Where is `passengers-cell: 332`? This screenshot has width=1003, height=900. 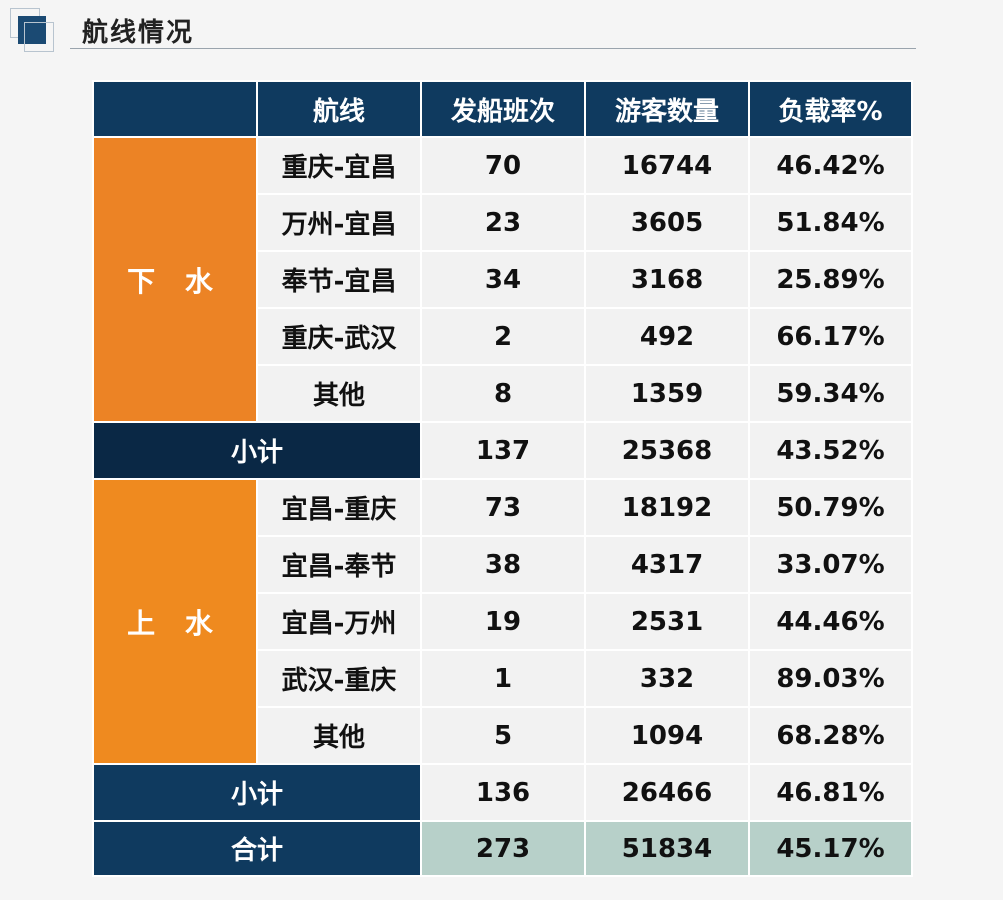 passengers-cell: 332 is located at coordinates (667, 678).